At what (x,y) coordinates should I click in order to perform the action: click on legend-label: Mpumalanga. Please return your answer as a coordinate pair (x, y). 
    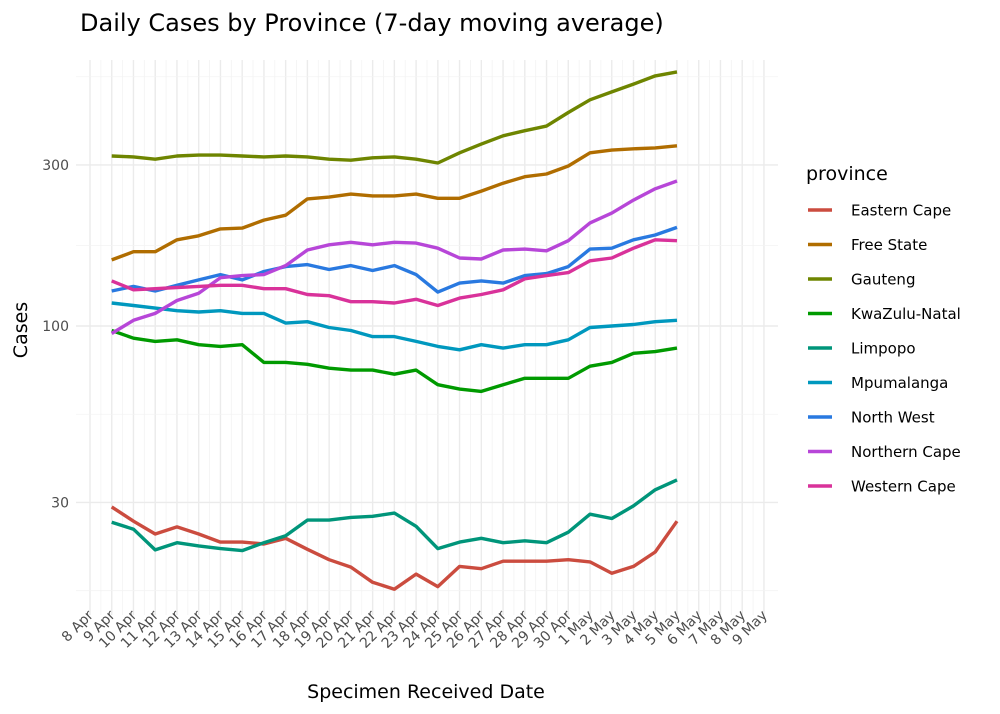
    Looking at the image, I should click on (899, 383).